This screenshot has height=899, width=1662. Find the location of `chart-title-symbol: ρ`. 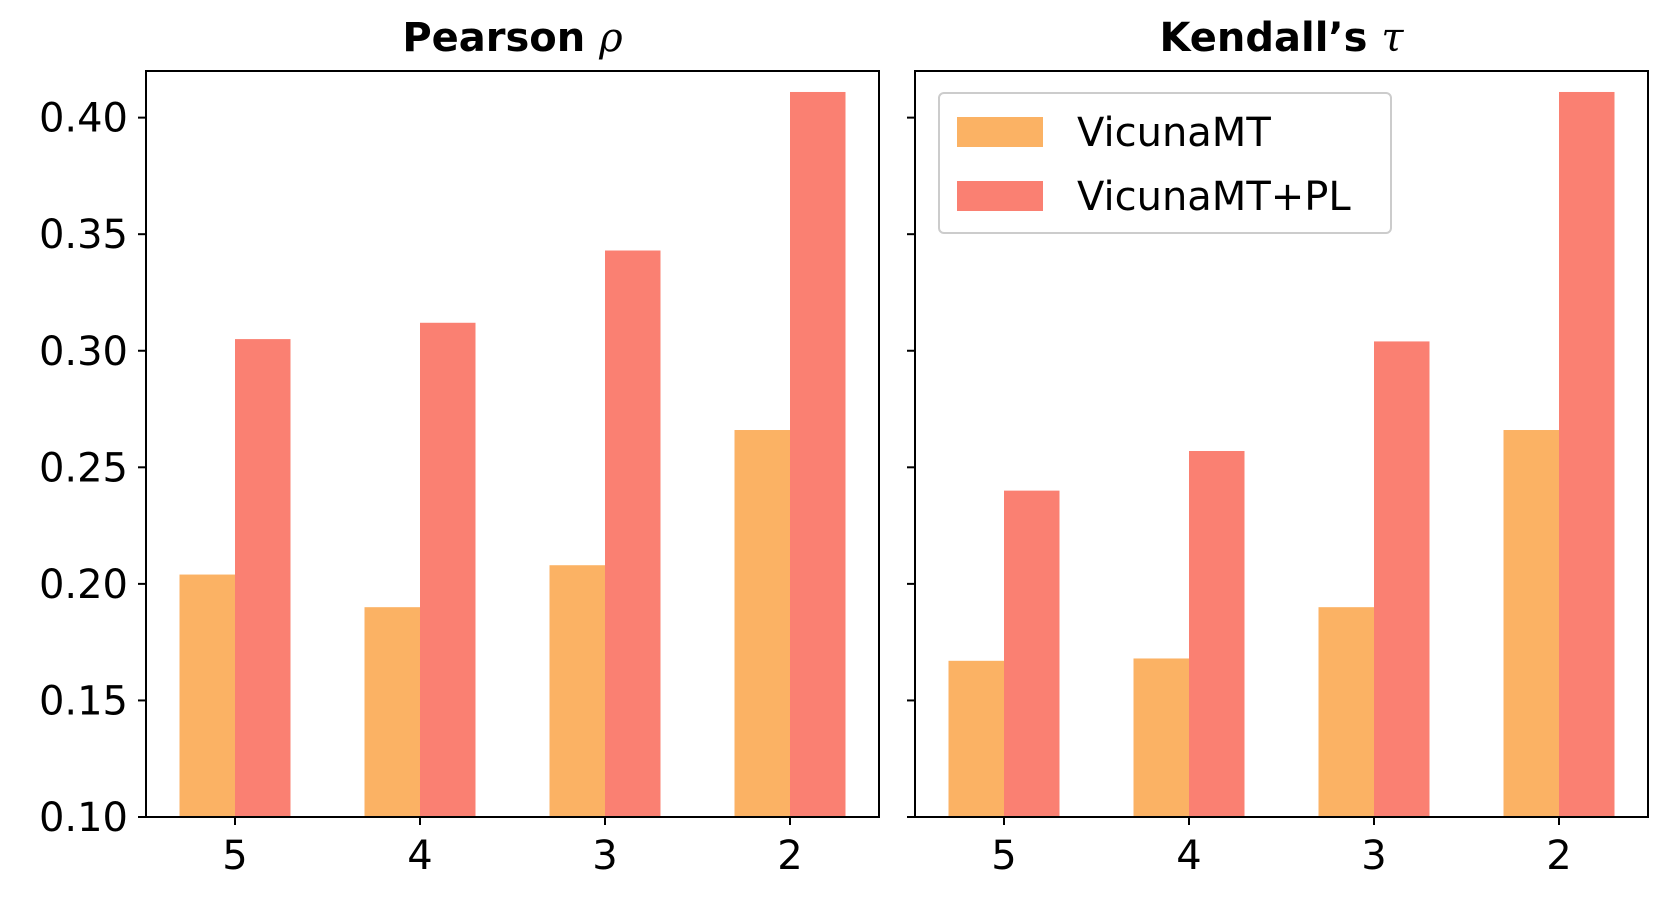

chart-title-symbol: ρ is located at coordinates (610, 38).